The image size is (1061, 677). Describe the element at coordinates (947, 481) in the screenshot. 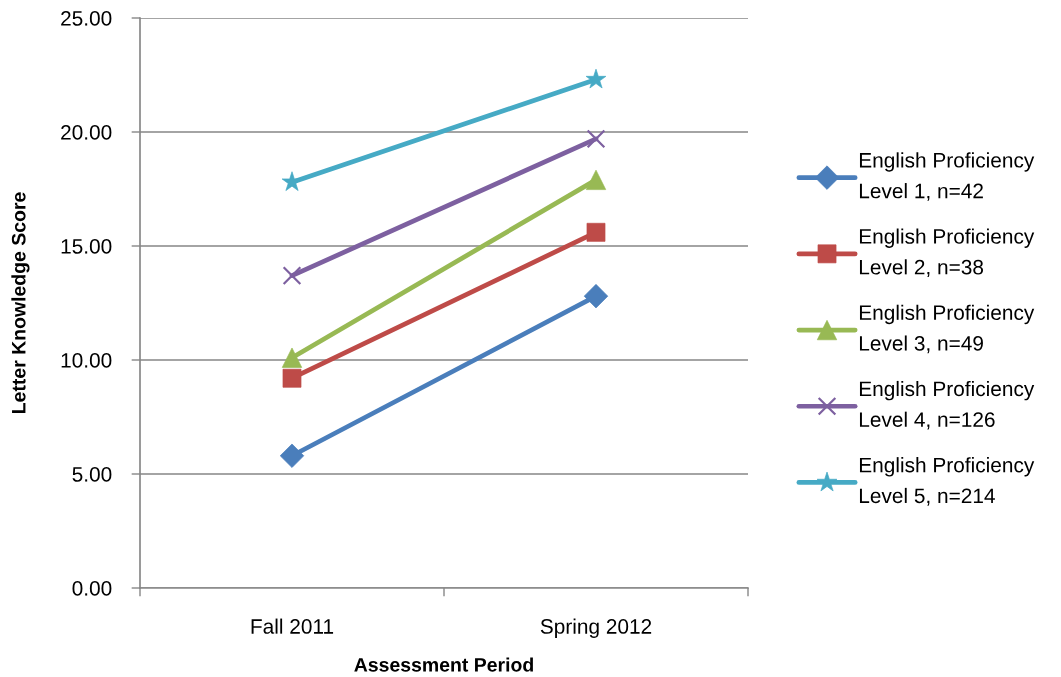

I see `legend-label: English Proficiency Level 5, n=214` at that location.